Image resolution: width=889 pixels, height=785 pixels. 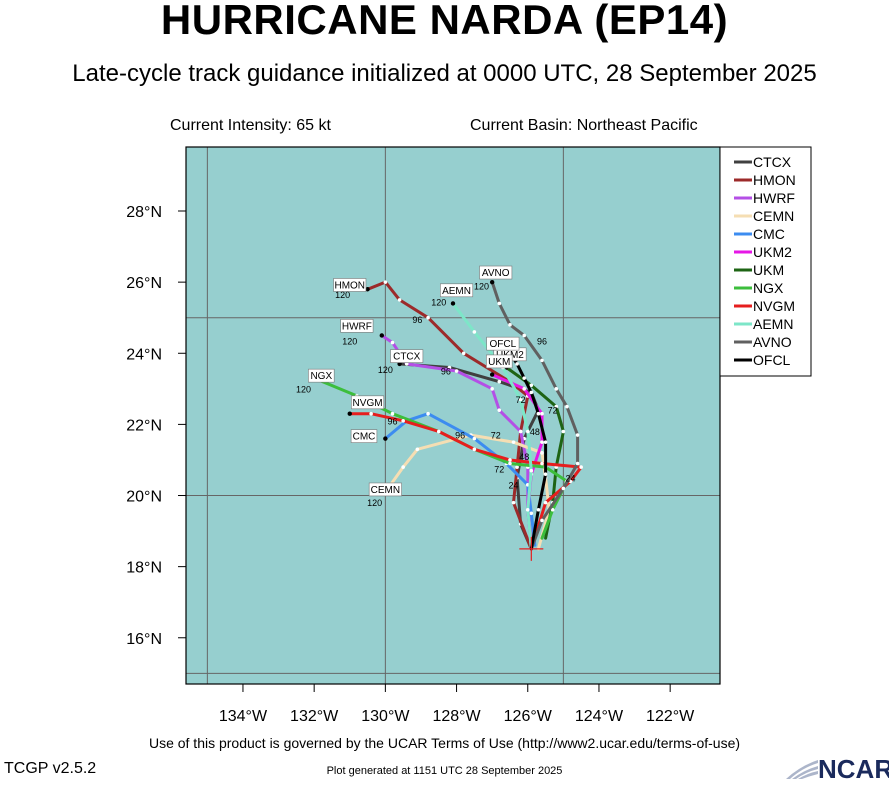 I want to click on current-intensity: Current Intensity: 65 kt, so click(x=250, y=125).